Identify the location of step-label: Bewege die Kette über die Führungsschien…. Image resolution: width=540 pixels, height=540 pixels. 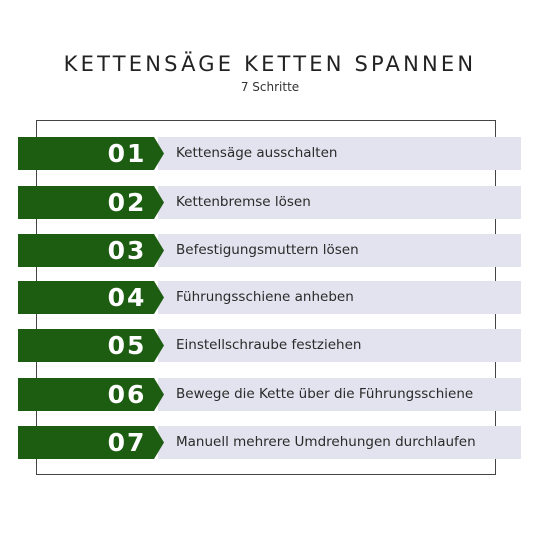
(325, 394).